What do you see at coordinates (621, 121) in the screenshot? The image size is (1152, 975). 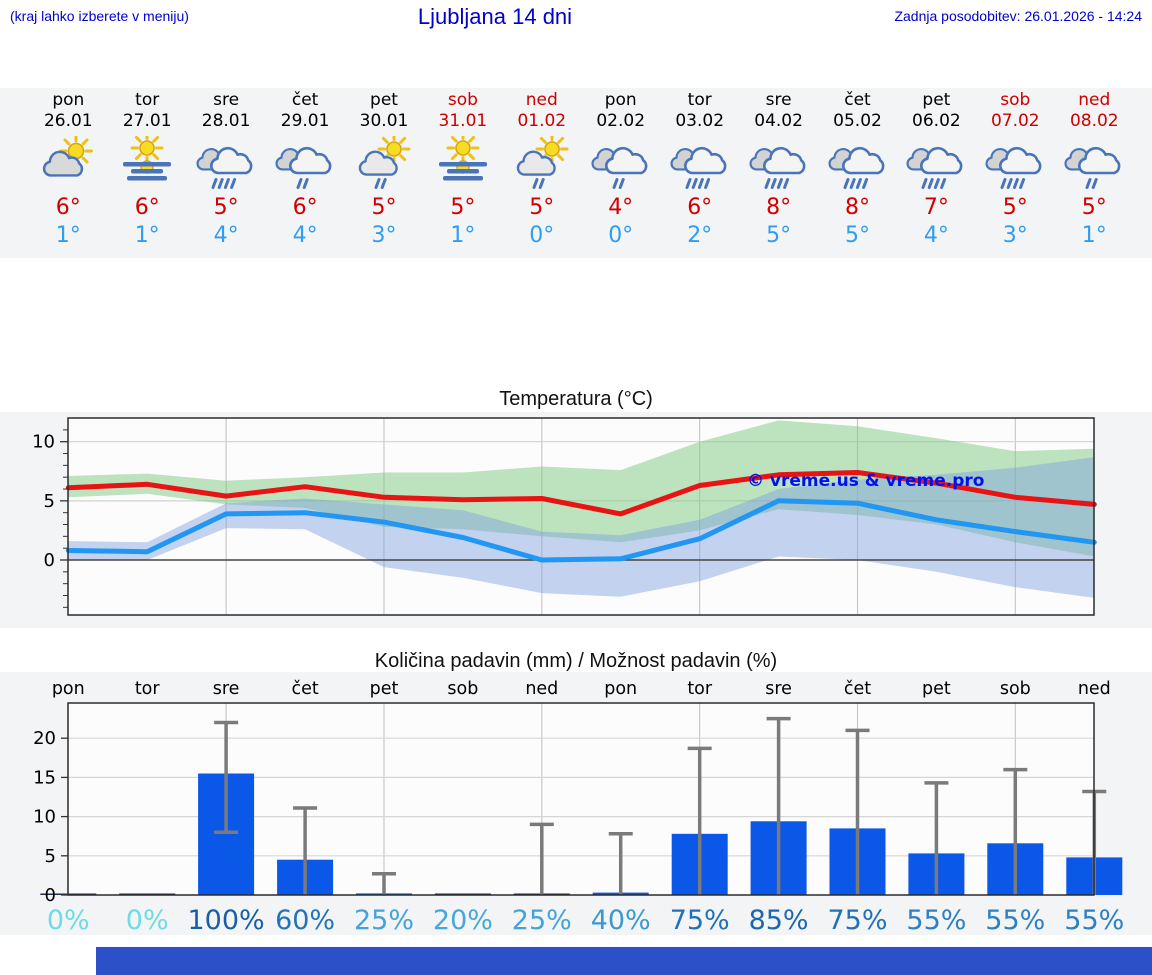 I see `day-date: 02.02` at bounding box center [621, 121].